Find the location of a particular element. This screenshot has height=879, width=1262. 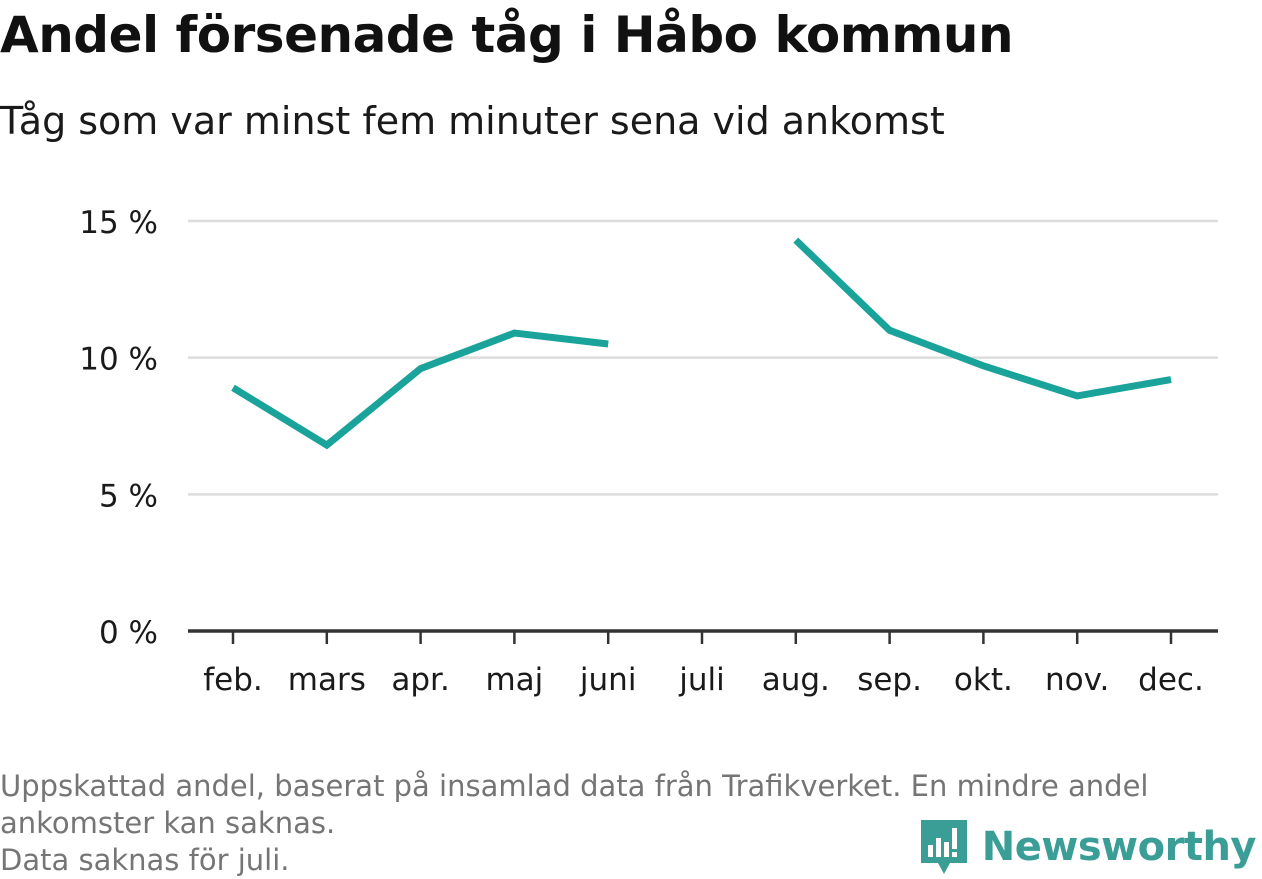

x-tick-label: mars is located at coordinates (327, 680).